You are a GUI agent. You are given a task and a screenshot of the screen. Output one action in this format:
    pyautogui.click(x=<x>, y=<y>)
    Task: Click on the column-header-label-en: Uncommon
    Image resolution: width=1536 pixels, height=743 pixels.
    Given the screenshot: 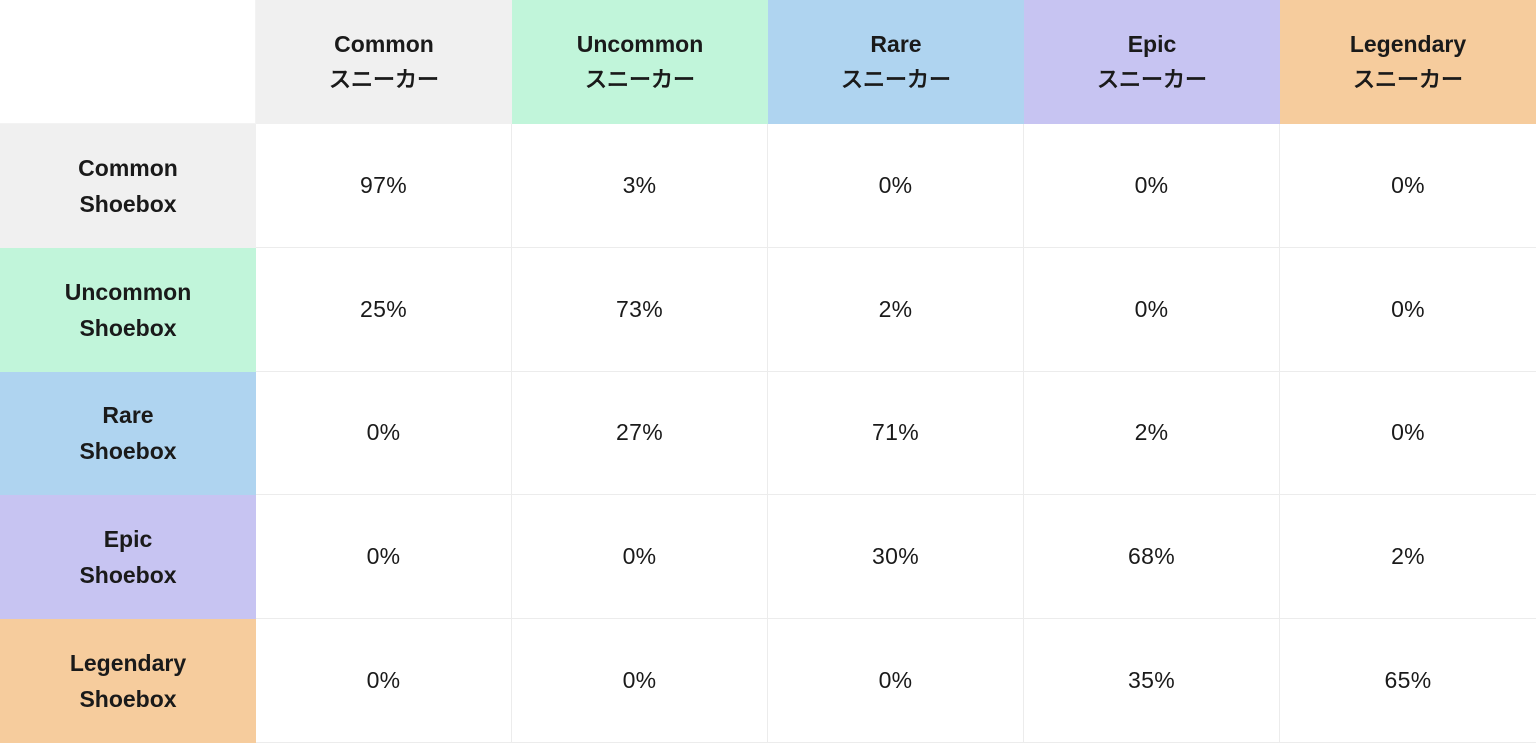 What is the action you would take?
    pyautogui.click(x=640, y=43)
    